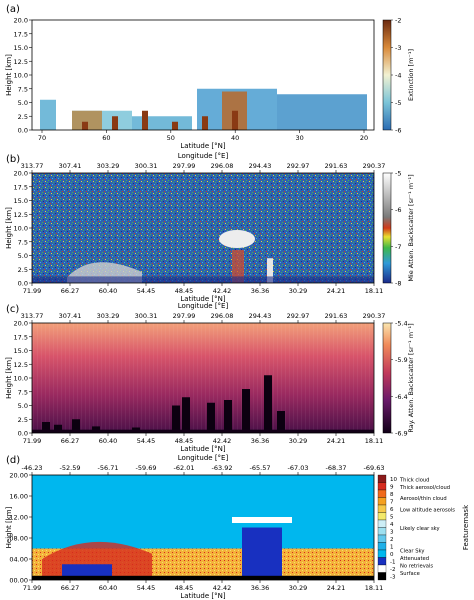  I want to click on x-tick-label: 24.21, so click(336, 588).